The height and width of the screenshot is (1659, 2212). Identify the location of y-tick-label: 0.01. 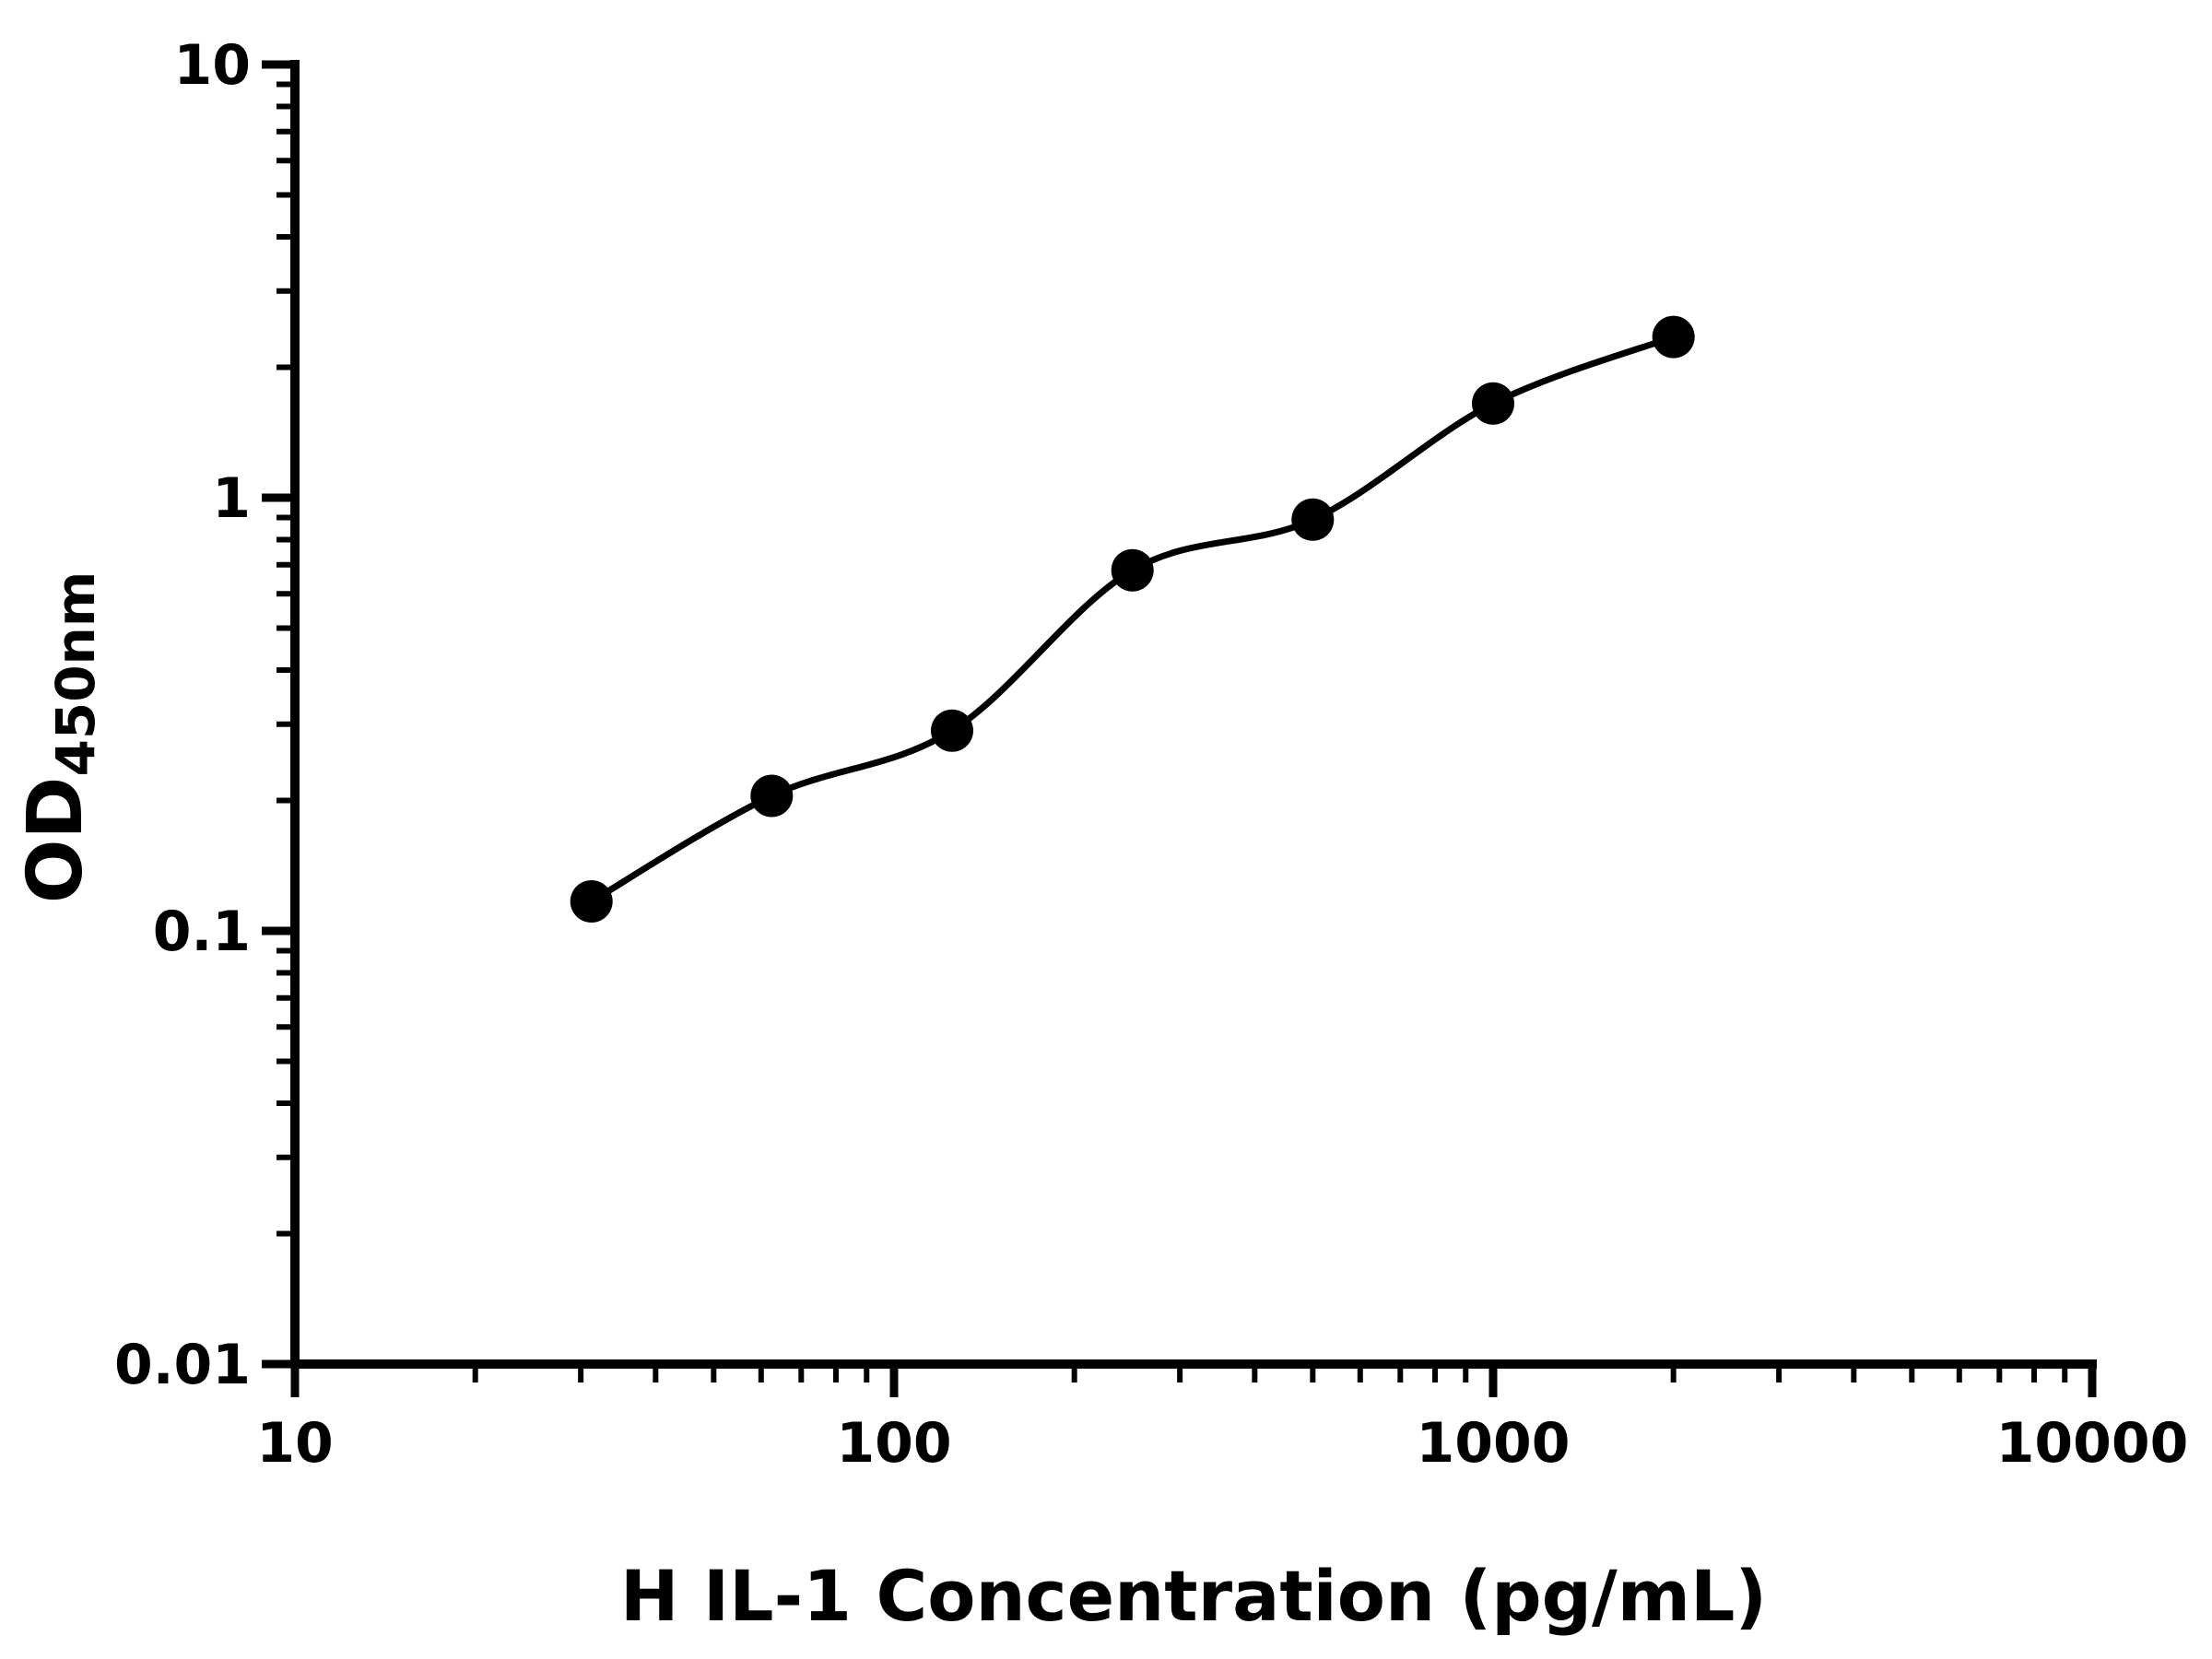
(182, 1365).